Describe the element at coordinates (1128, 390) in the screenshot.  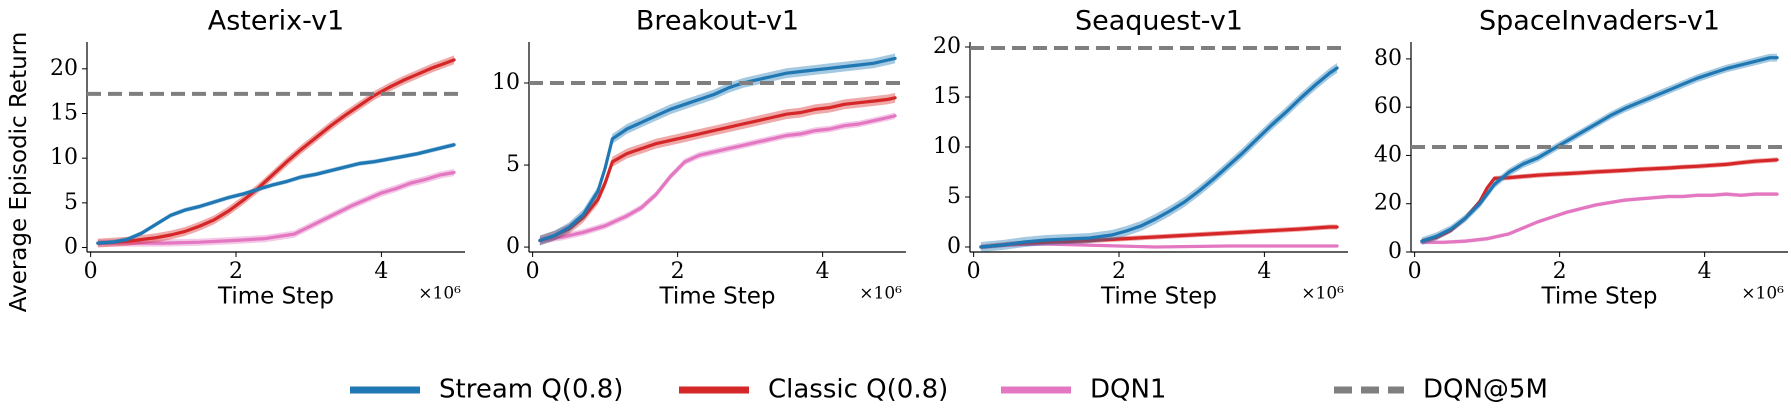
I see `legend-label-dqn1: DQN1` at that location.